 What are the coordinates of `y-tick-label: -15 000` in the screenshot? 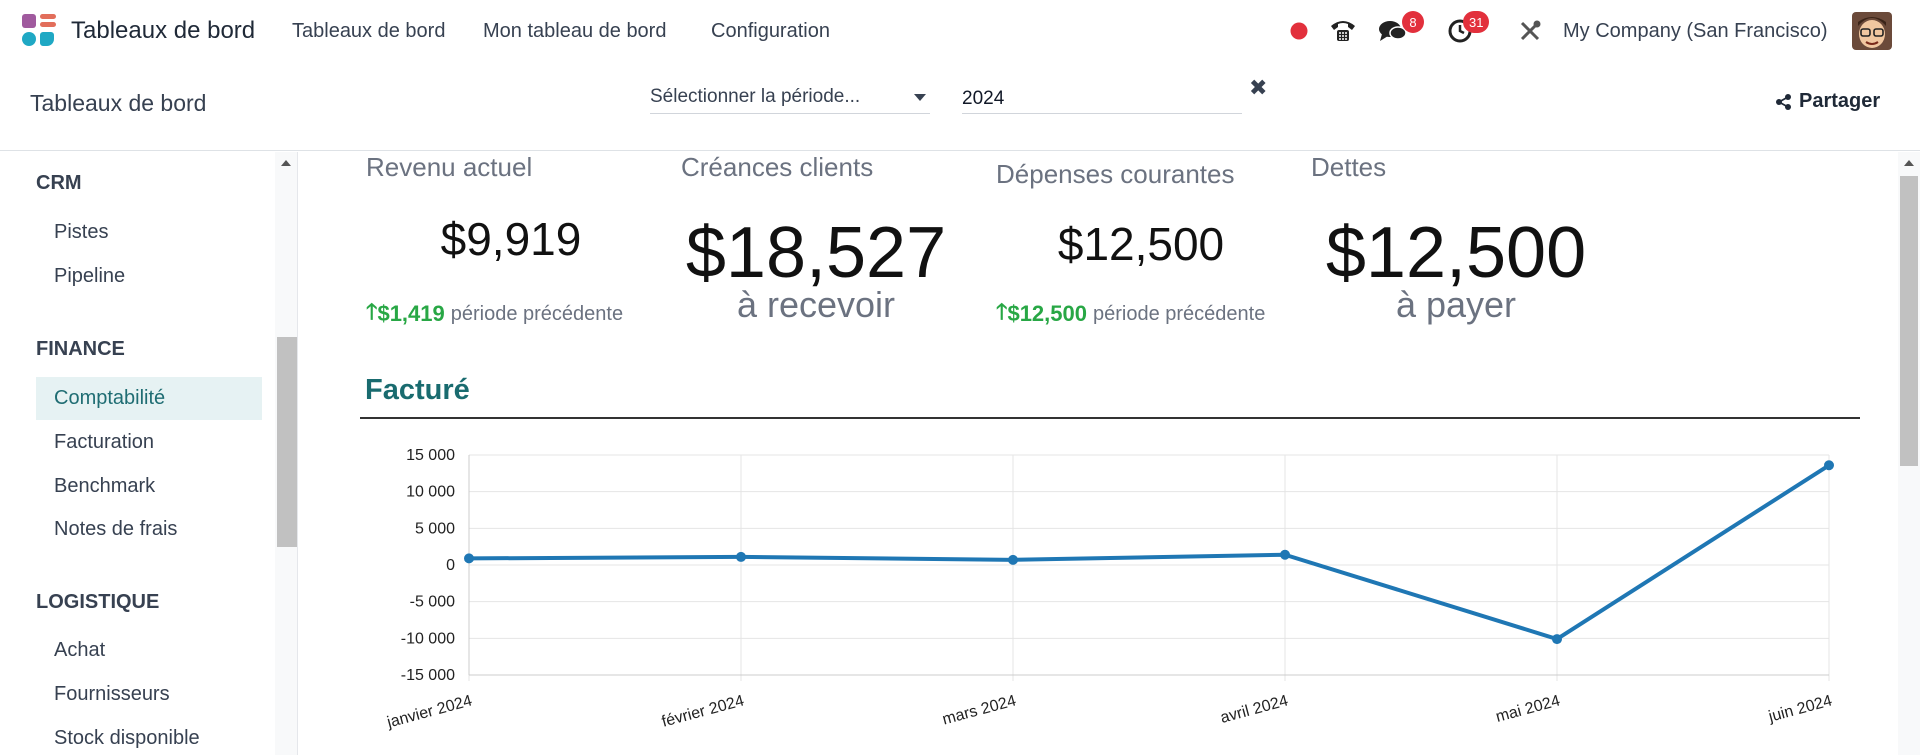 It's located at (428, 675).